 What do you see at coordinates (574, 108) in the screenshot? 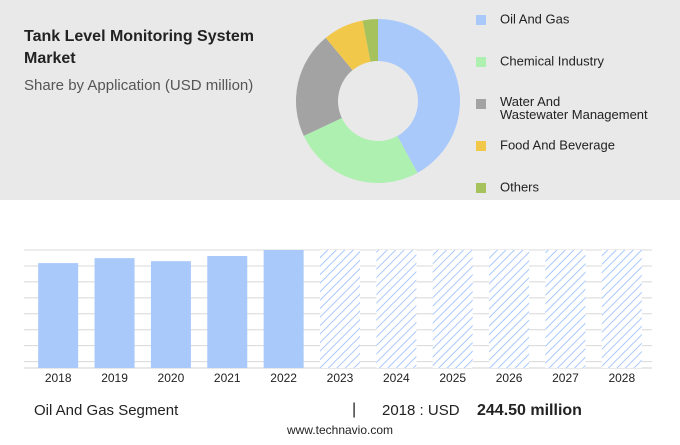
I see `legend-label: Water And Wastewater Management` at bounding box center [574, 108].